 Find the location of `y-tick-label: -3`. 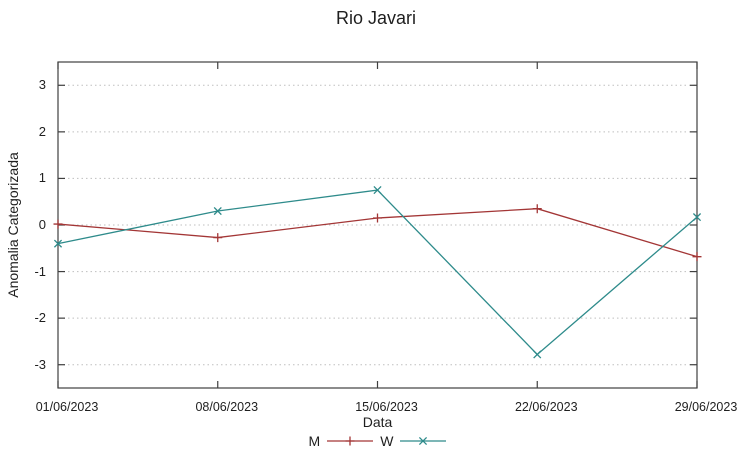

y-tick-label: -3 is located at coordinates (40, 364).